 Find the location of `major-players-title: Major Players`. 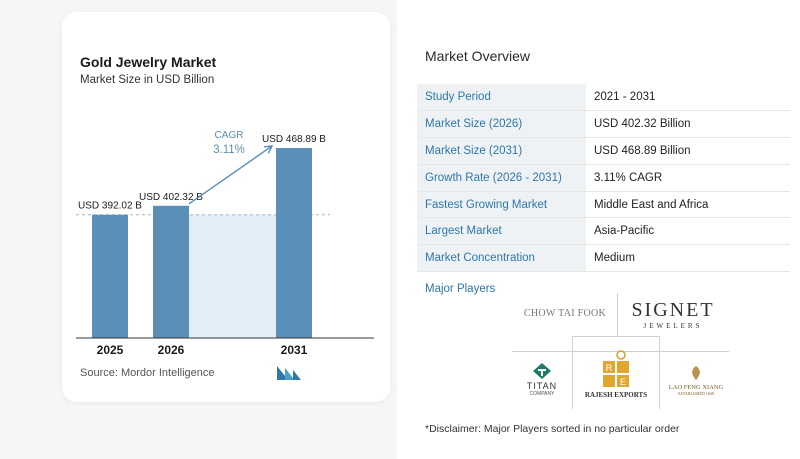

major-players-title: Major Players is located at coordinates (460, 289).